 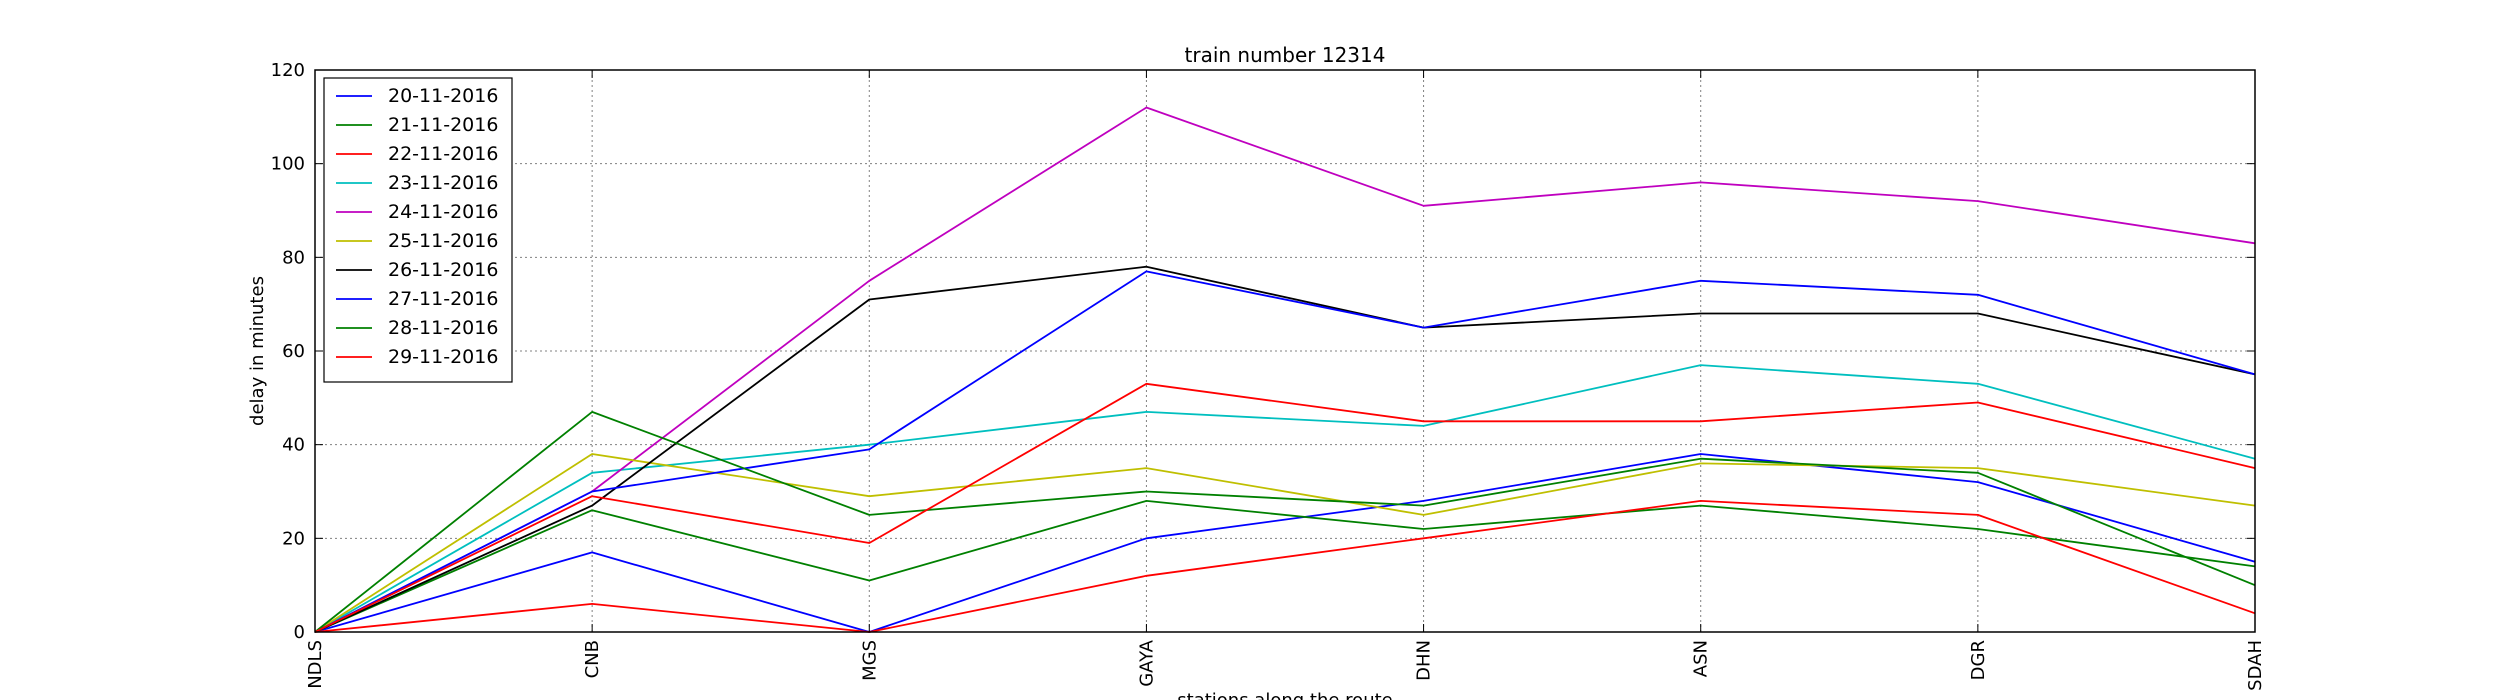 I want to click on legend-label: 29-11-2016, so click(x=443, y=357).